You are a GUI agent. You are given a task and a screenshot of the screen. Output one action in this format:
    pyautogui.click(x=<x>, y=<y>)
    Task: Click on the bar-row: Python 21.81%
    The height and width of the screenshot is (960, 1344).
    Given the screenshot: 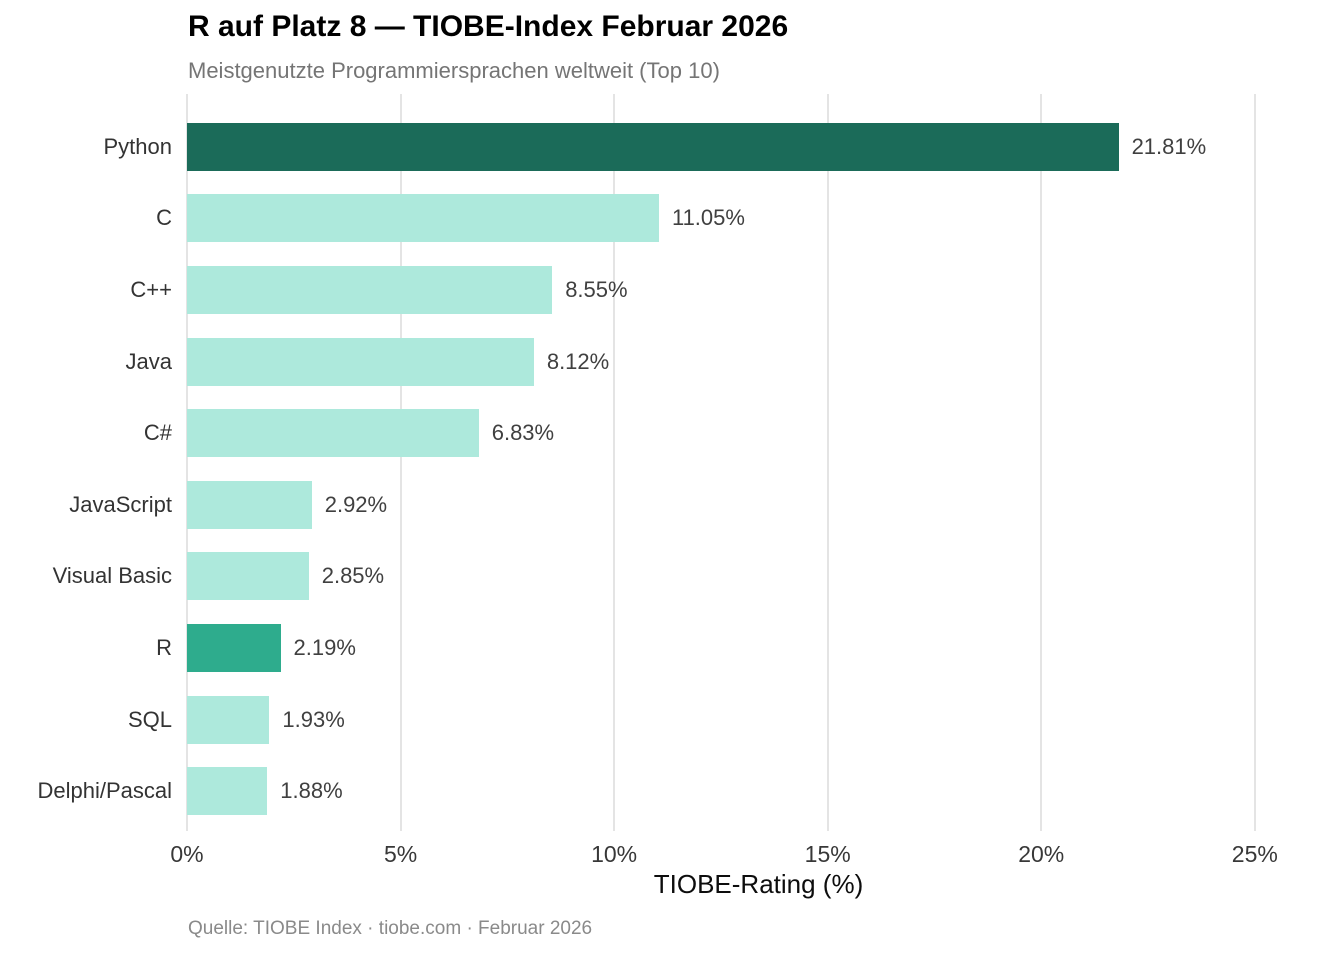 What is the action you would take?
    pyautogui.click(x=672, y=147)
    